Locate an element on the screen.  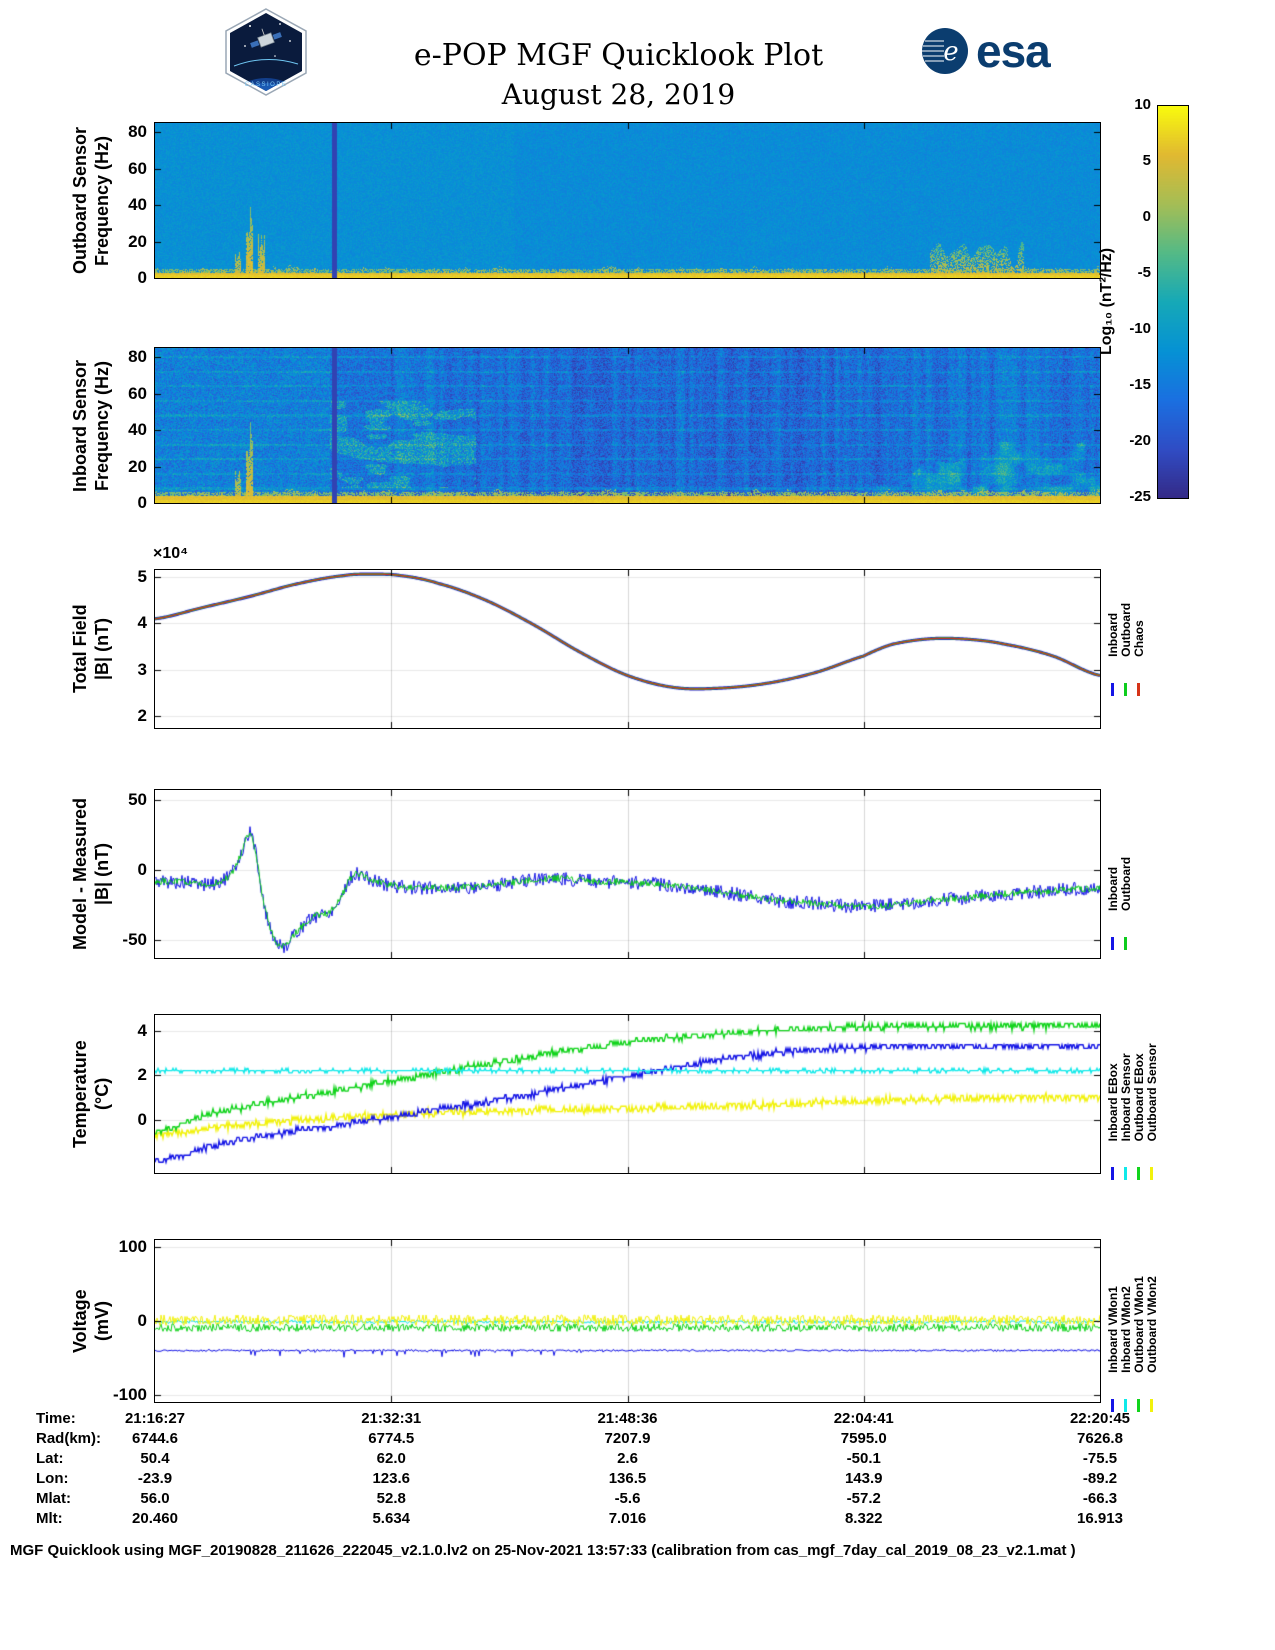
y-axis-scale-label: ×10⁴ is located at coordinates (171, 553).